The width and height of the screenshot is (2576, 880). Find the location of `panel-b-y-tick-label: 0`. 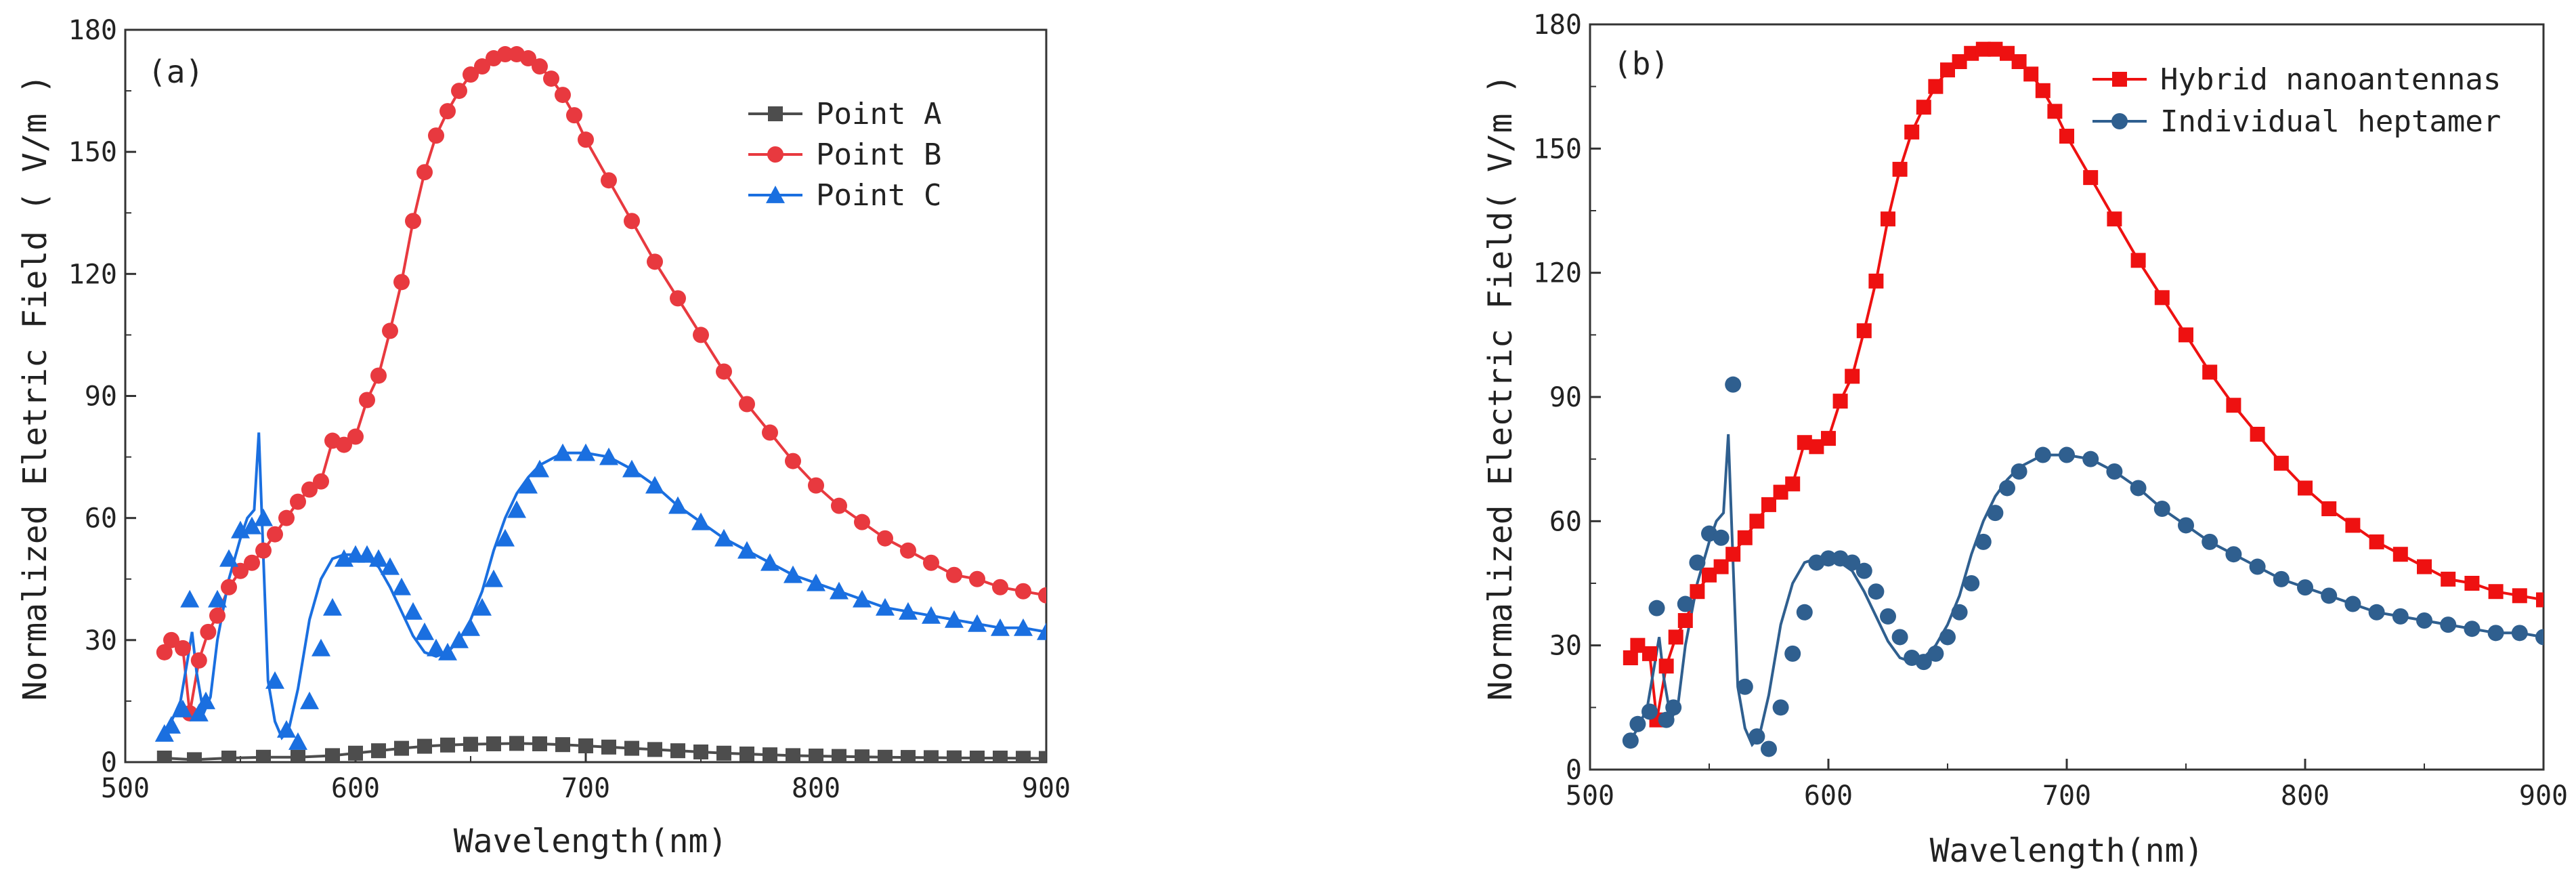

panel-b-y-tick-label: 0 is located at coordinates (1574, 770).